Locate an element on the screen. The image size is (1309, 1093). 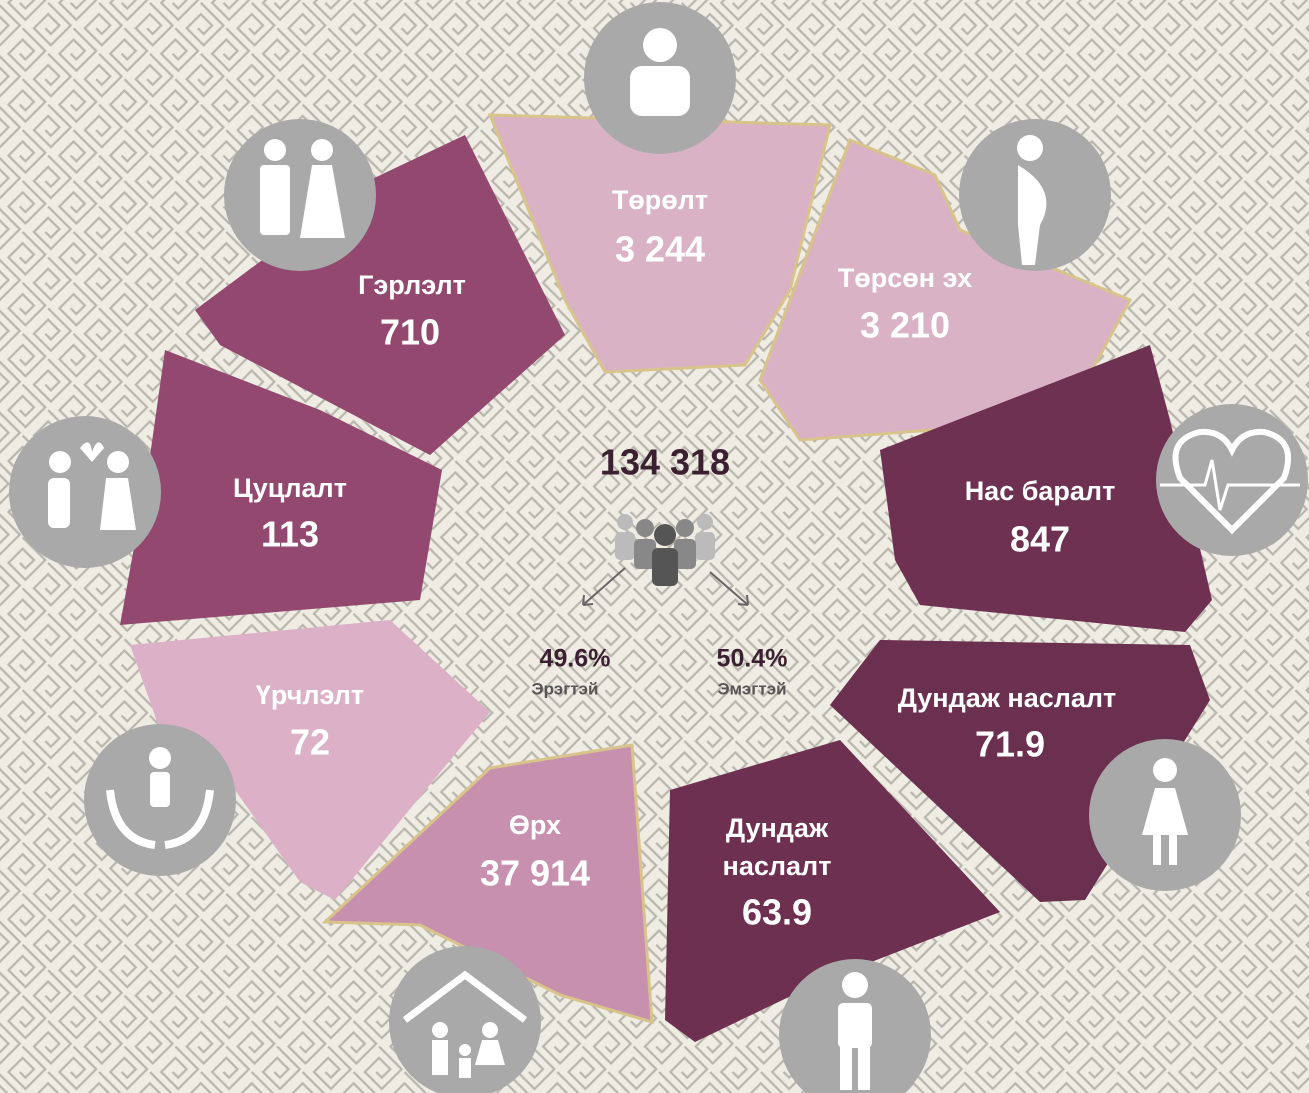
icon-house is located at coordinates (465, 1019).